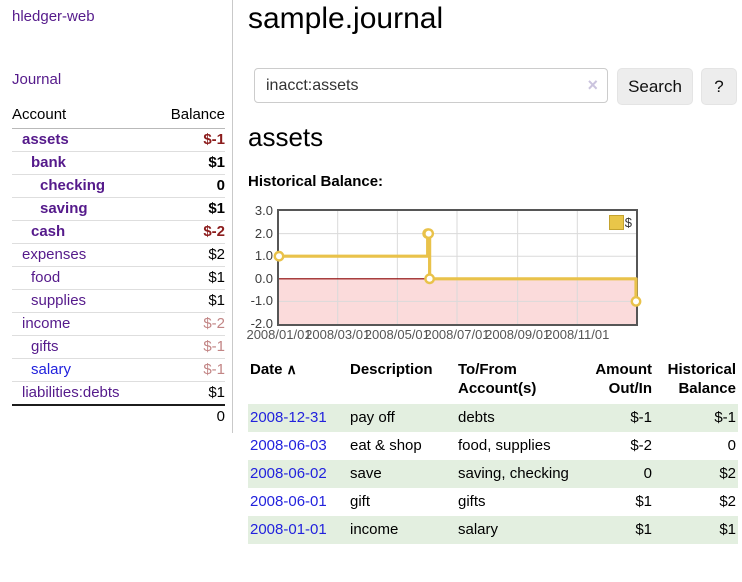 This screenshot has width=742, height=582. Describe the element at coordinates (118, 186) in the screenshot. I see `sidebar-account-row: checking 0` at that location.